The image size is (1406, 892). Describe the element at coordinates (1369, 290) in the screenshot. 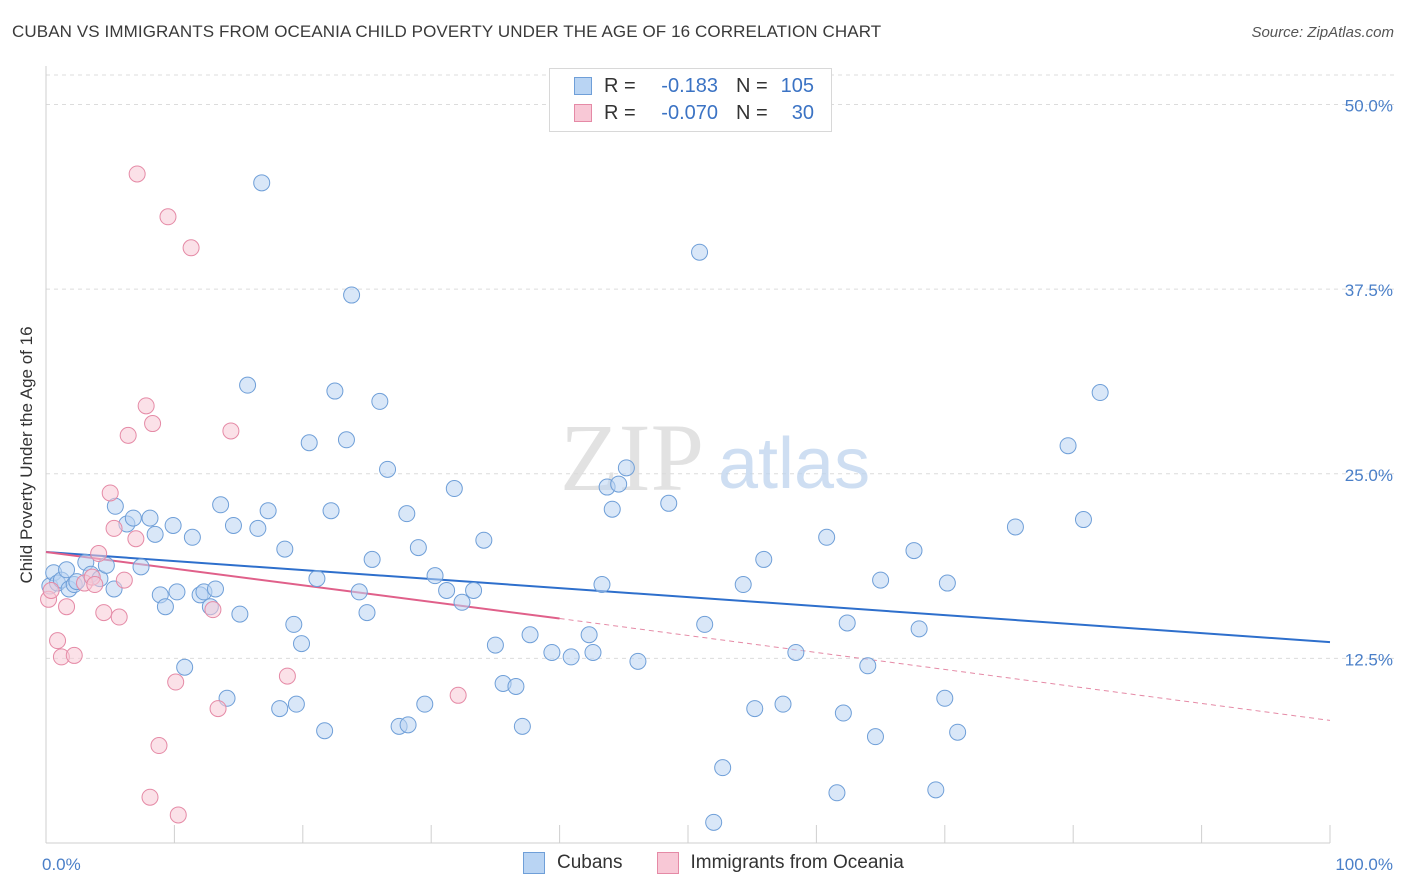

I see `y-tick-label: 37.5%` at that location.